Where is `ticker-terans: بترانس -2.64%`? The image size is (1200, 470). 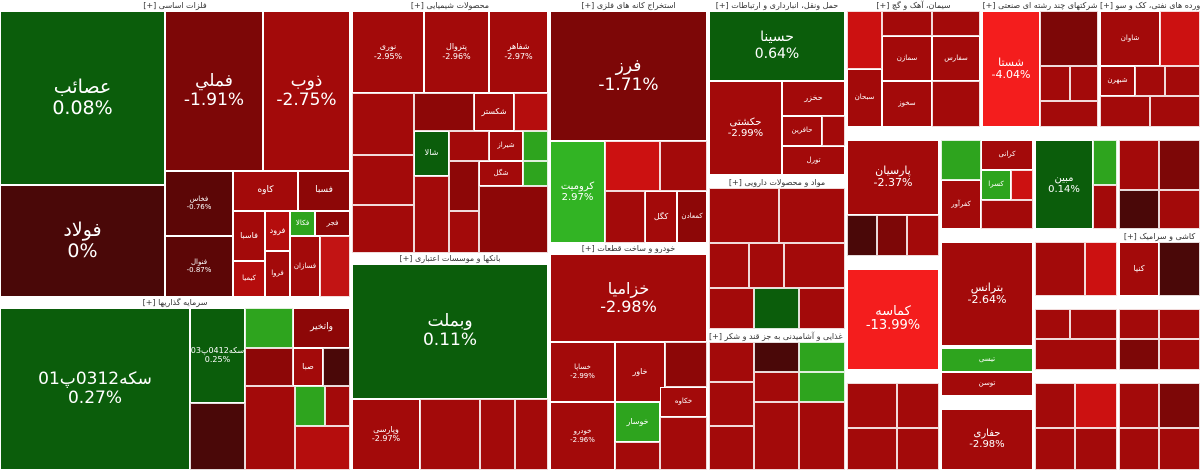
ticker-terans: بترانس -2.64% is located at coordinates (987, 294).